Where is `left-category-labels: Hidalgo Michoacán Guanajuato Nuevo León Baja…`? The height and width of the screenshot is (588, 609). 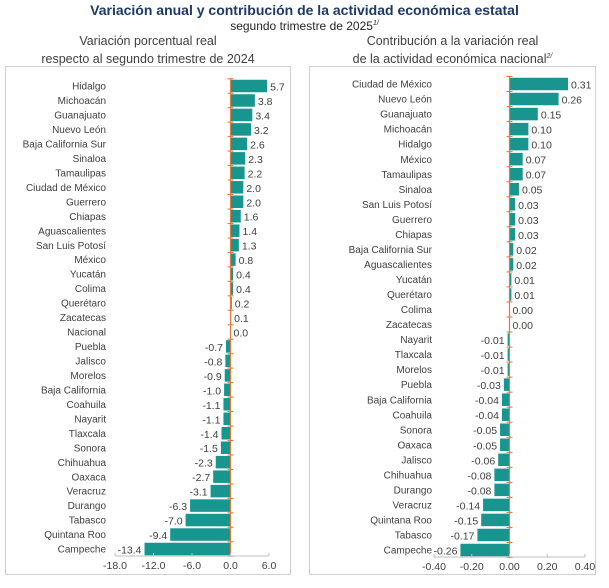 left-category-labels: Hidalgo Michoacán Guanajuato Nuevo León Baja… is located at coordinates (65, 319).